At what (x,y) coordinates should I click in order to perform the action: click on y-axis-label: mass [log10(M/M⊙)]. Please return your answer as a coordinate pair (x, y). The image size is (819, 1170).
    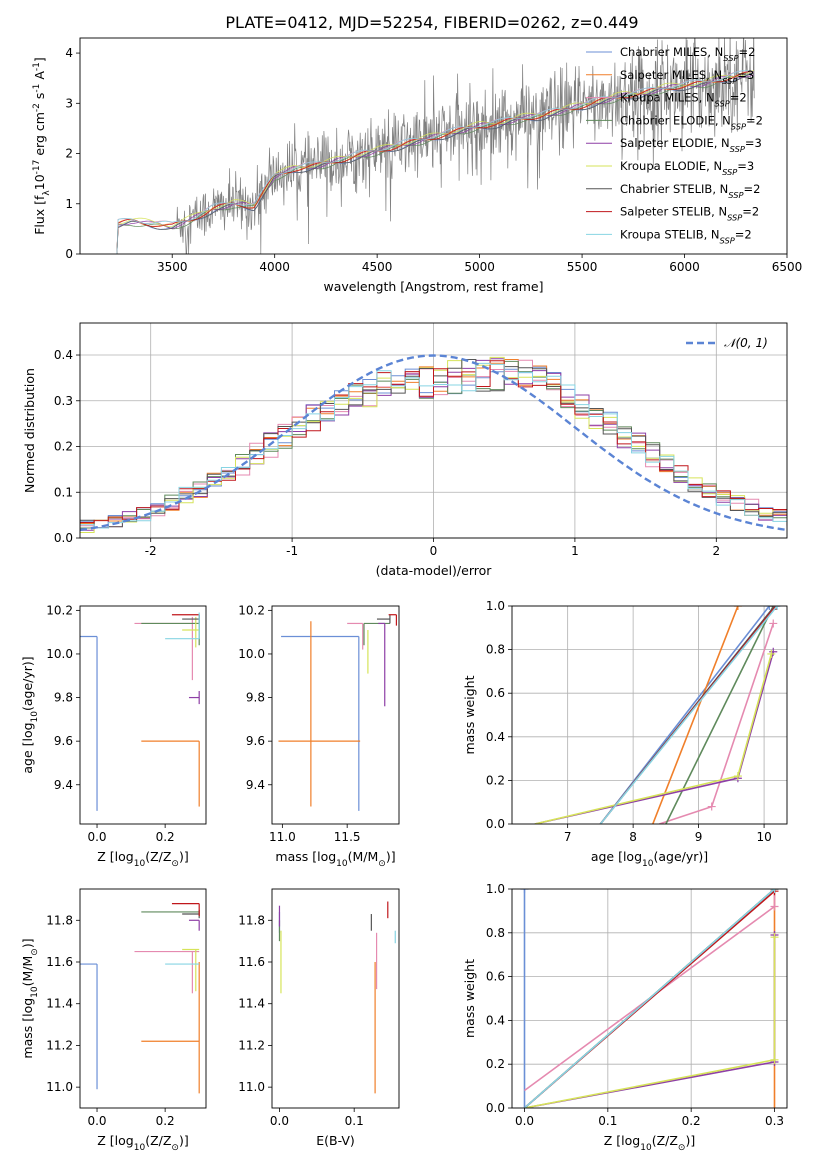
    Looking at the image, I should click on (30, 998).